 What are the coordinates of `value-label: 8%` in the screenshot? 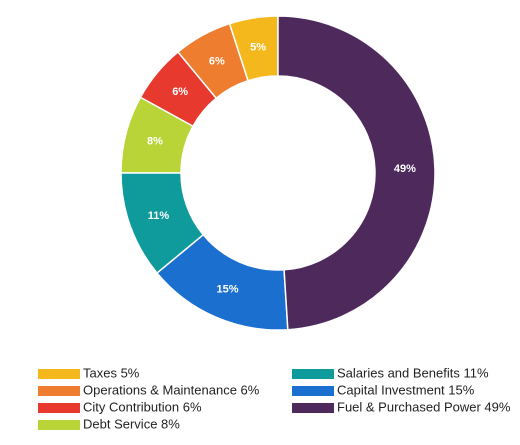 It's located at (155, 141).